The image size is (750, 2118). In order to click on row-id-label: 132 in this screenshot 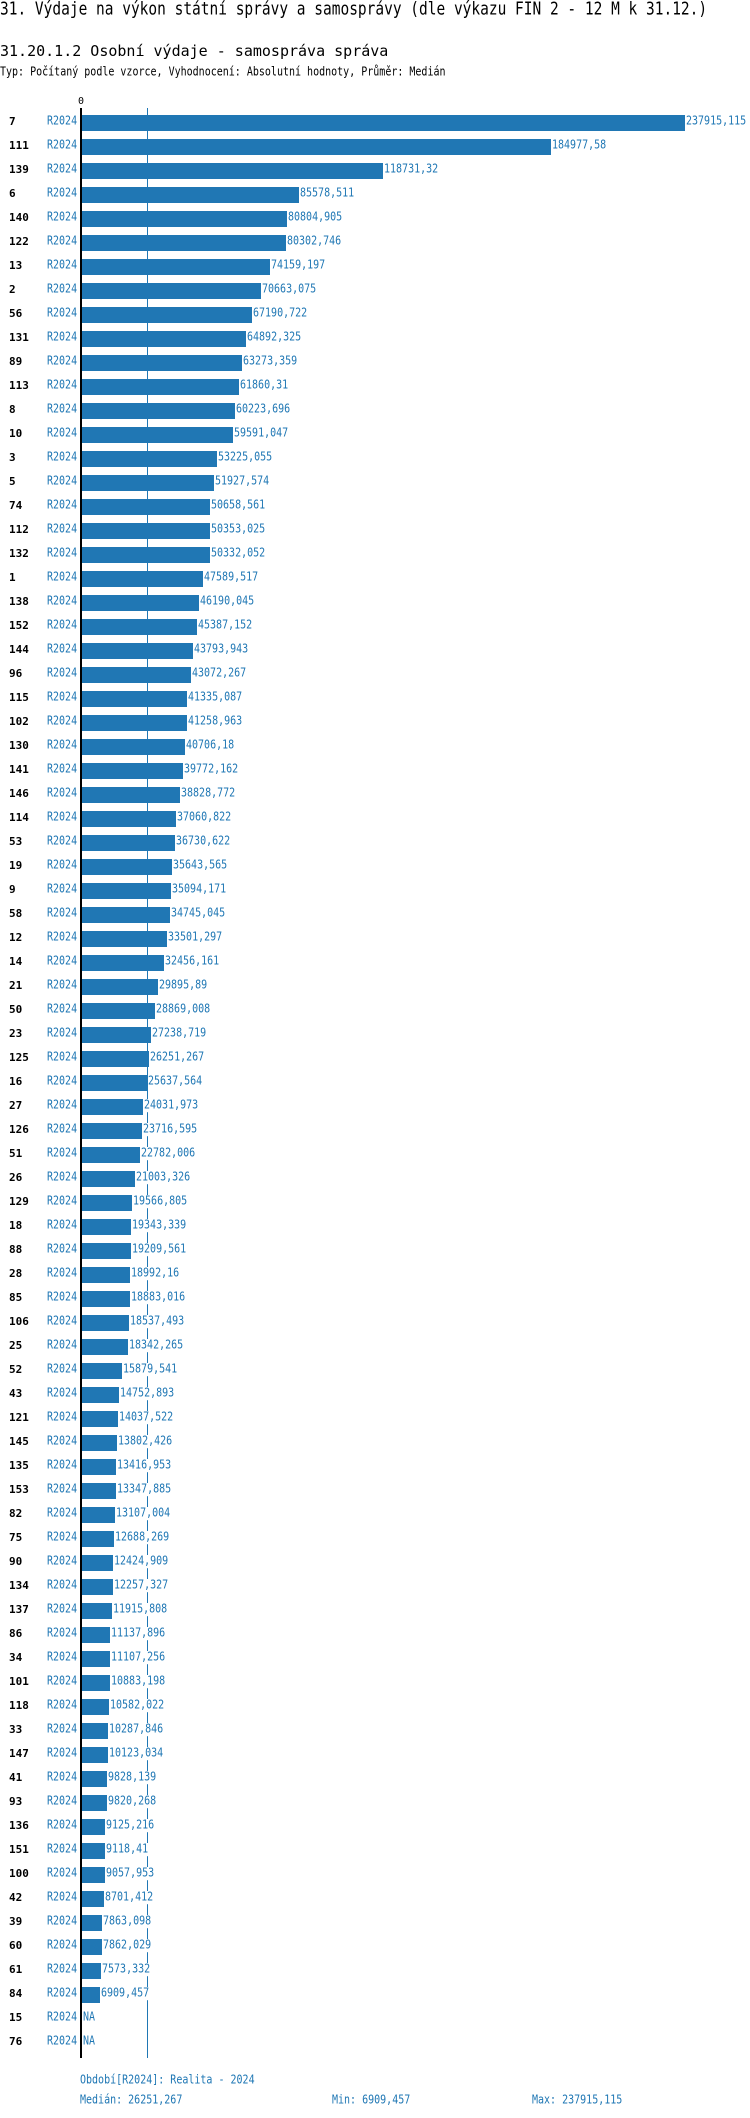, I will do `click(19, 553)`.